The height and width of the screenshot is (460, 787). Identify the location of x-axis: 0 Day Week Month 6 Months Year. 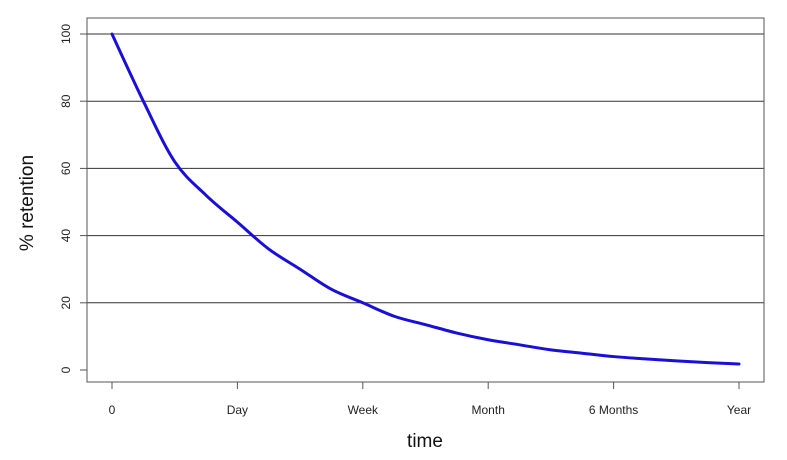
(430, 399).